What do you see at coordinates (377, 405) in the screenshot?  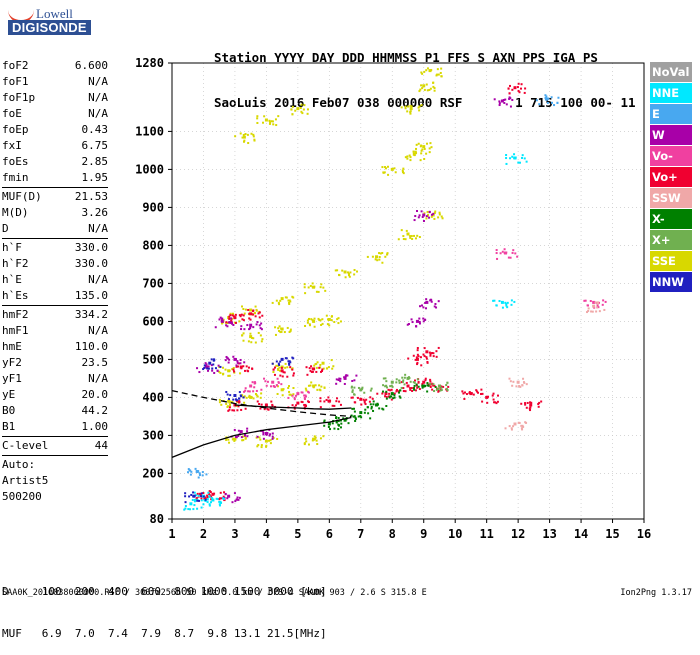 I see `point-x--2` at bounding box center [377, 405].